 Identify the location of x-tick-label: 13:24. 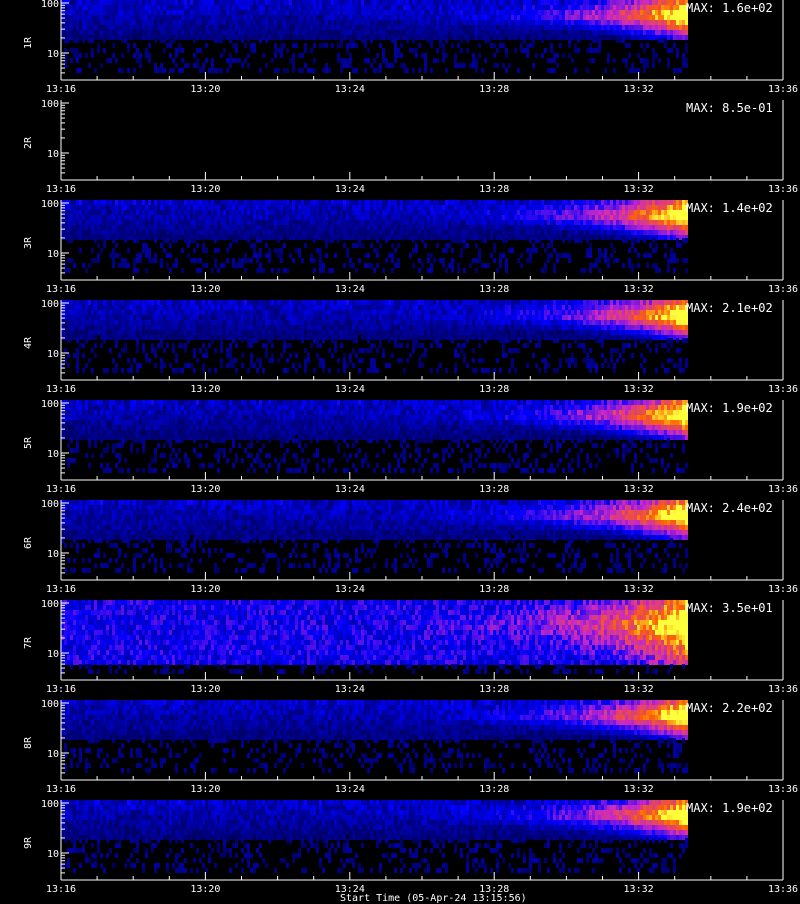
(350, 289).